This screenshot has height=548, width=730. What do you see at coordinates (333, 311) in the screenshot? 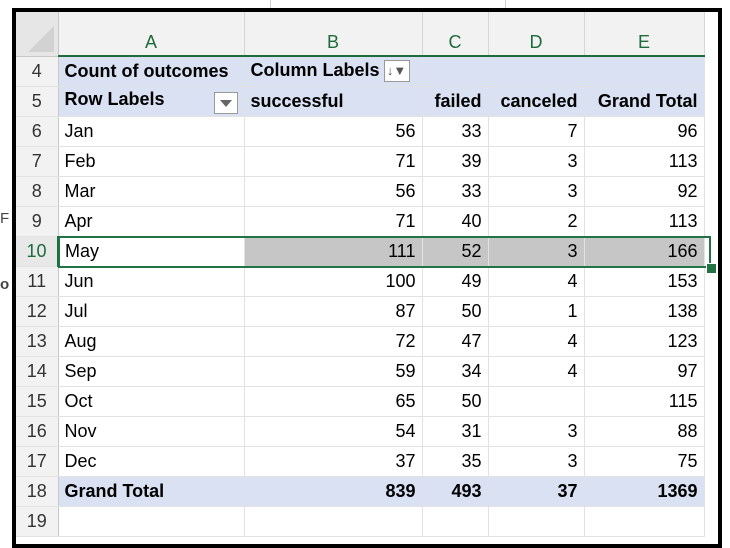
I see `successful-cell: 87` at bounding box center [333, 311].